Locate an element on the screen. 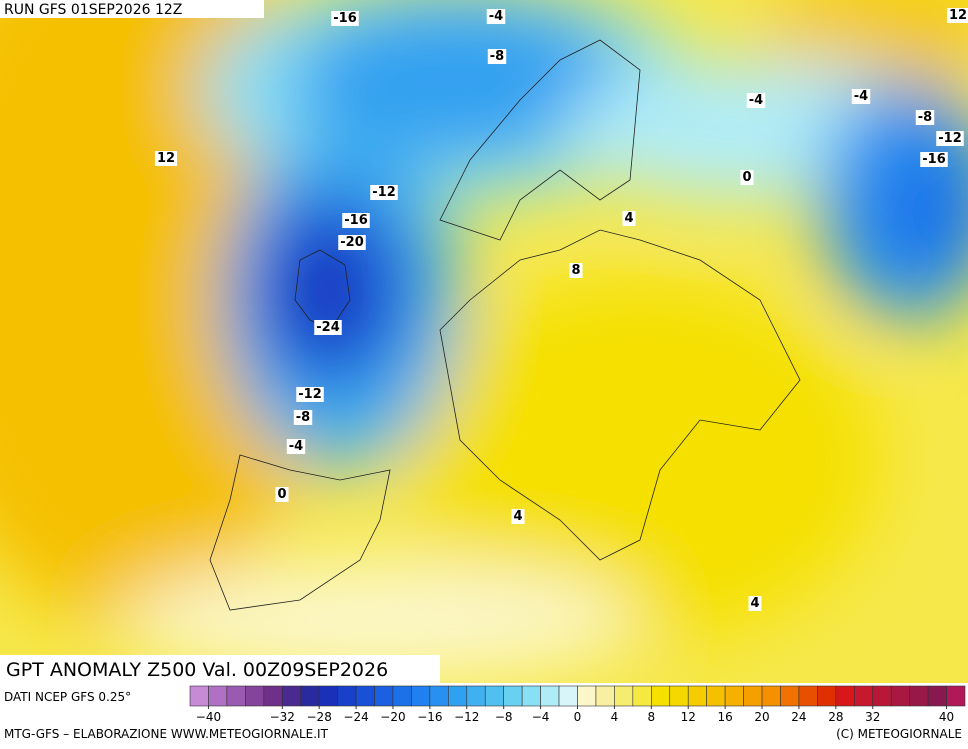 This screenshot has width=968, height=749. contour-label-group: -20 is located at coordinates (352, 242).